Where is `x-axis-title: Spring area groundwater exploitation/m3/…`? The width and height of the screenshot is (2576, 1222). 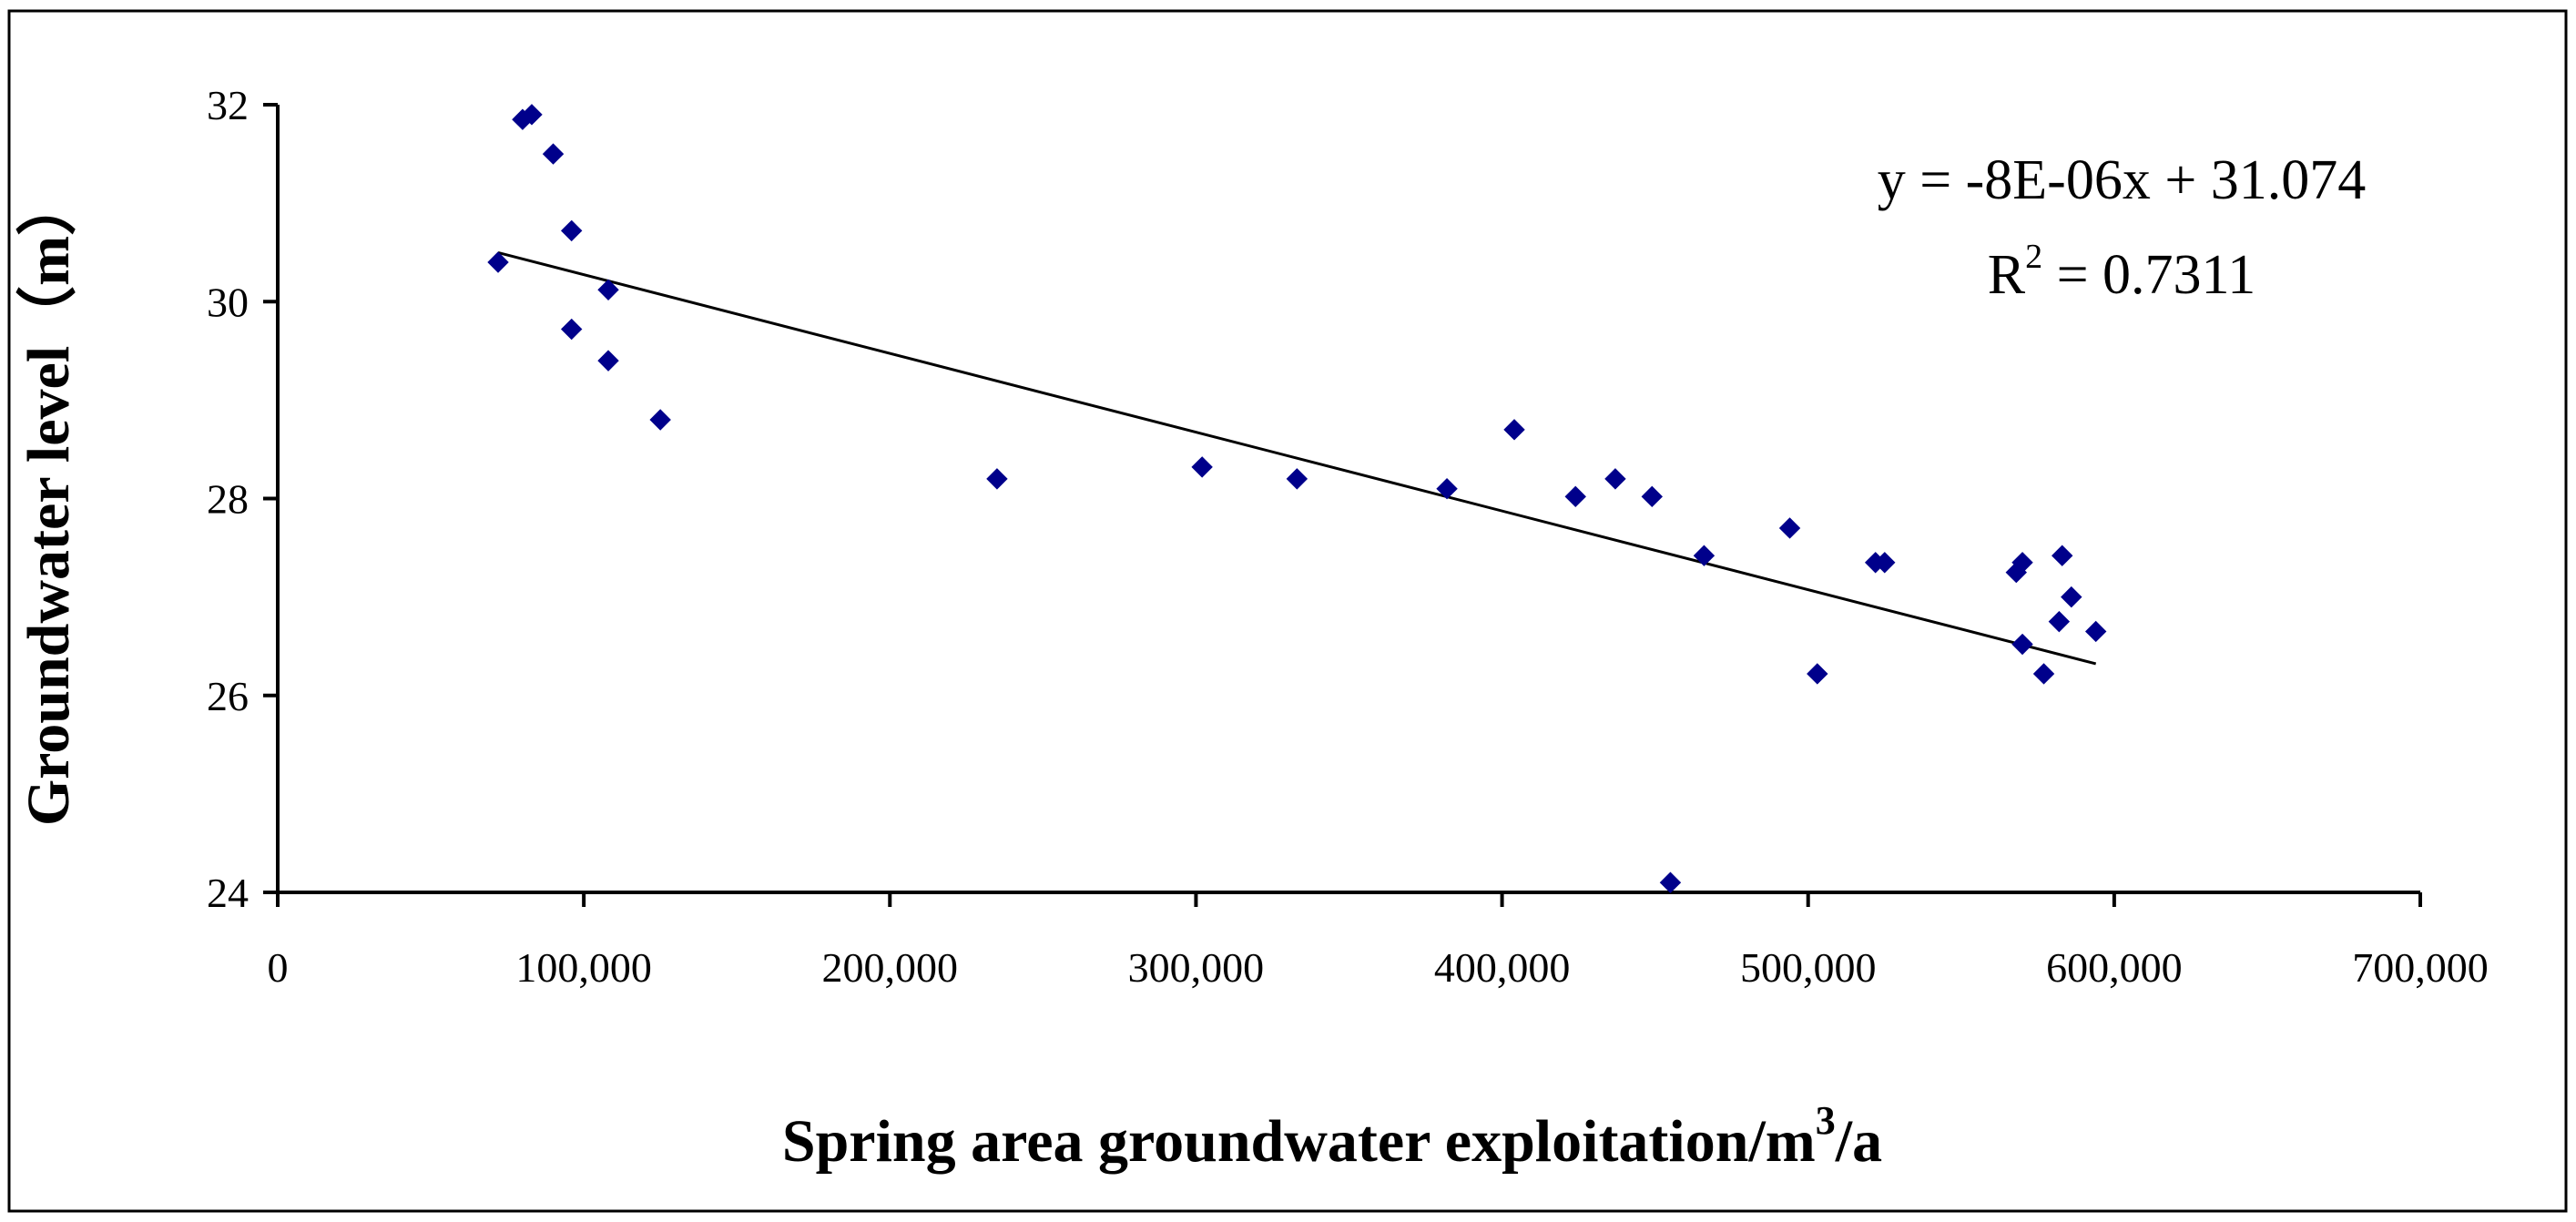 x-axis-title: Spring area groundwater exploitation/m3/… is located at coordinates (1332, 1137).